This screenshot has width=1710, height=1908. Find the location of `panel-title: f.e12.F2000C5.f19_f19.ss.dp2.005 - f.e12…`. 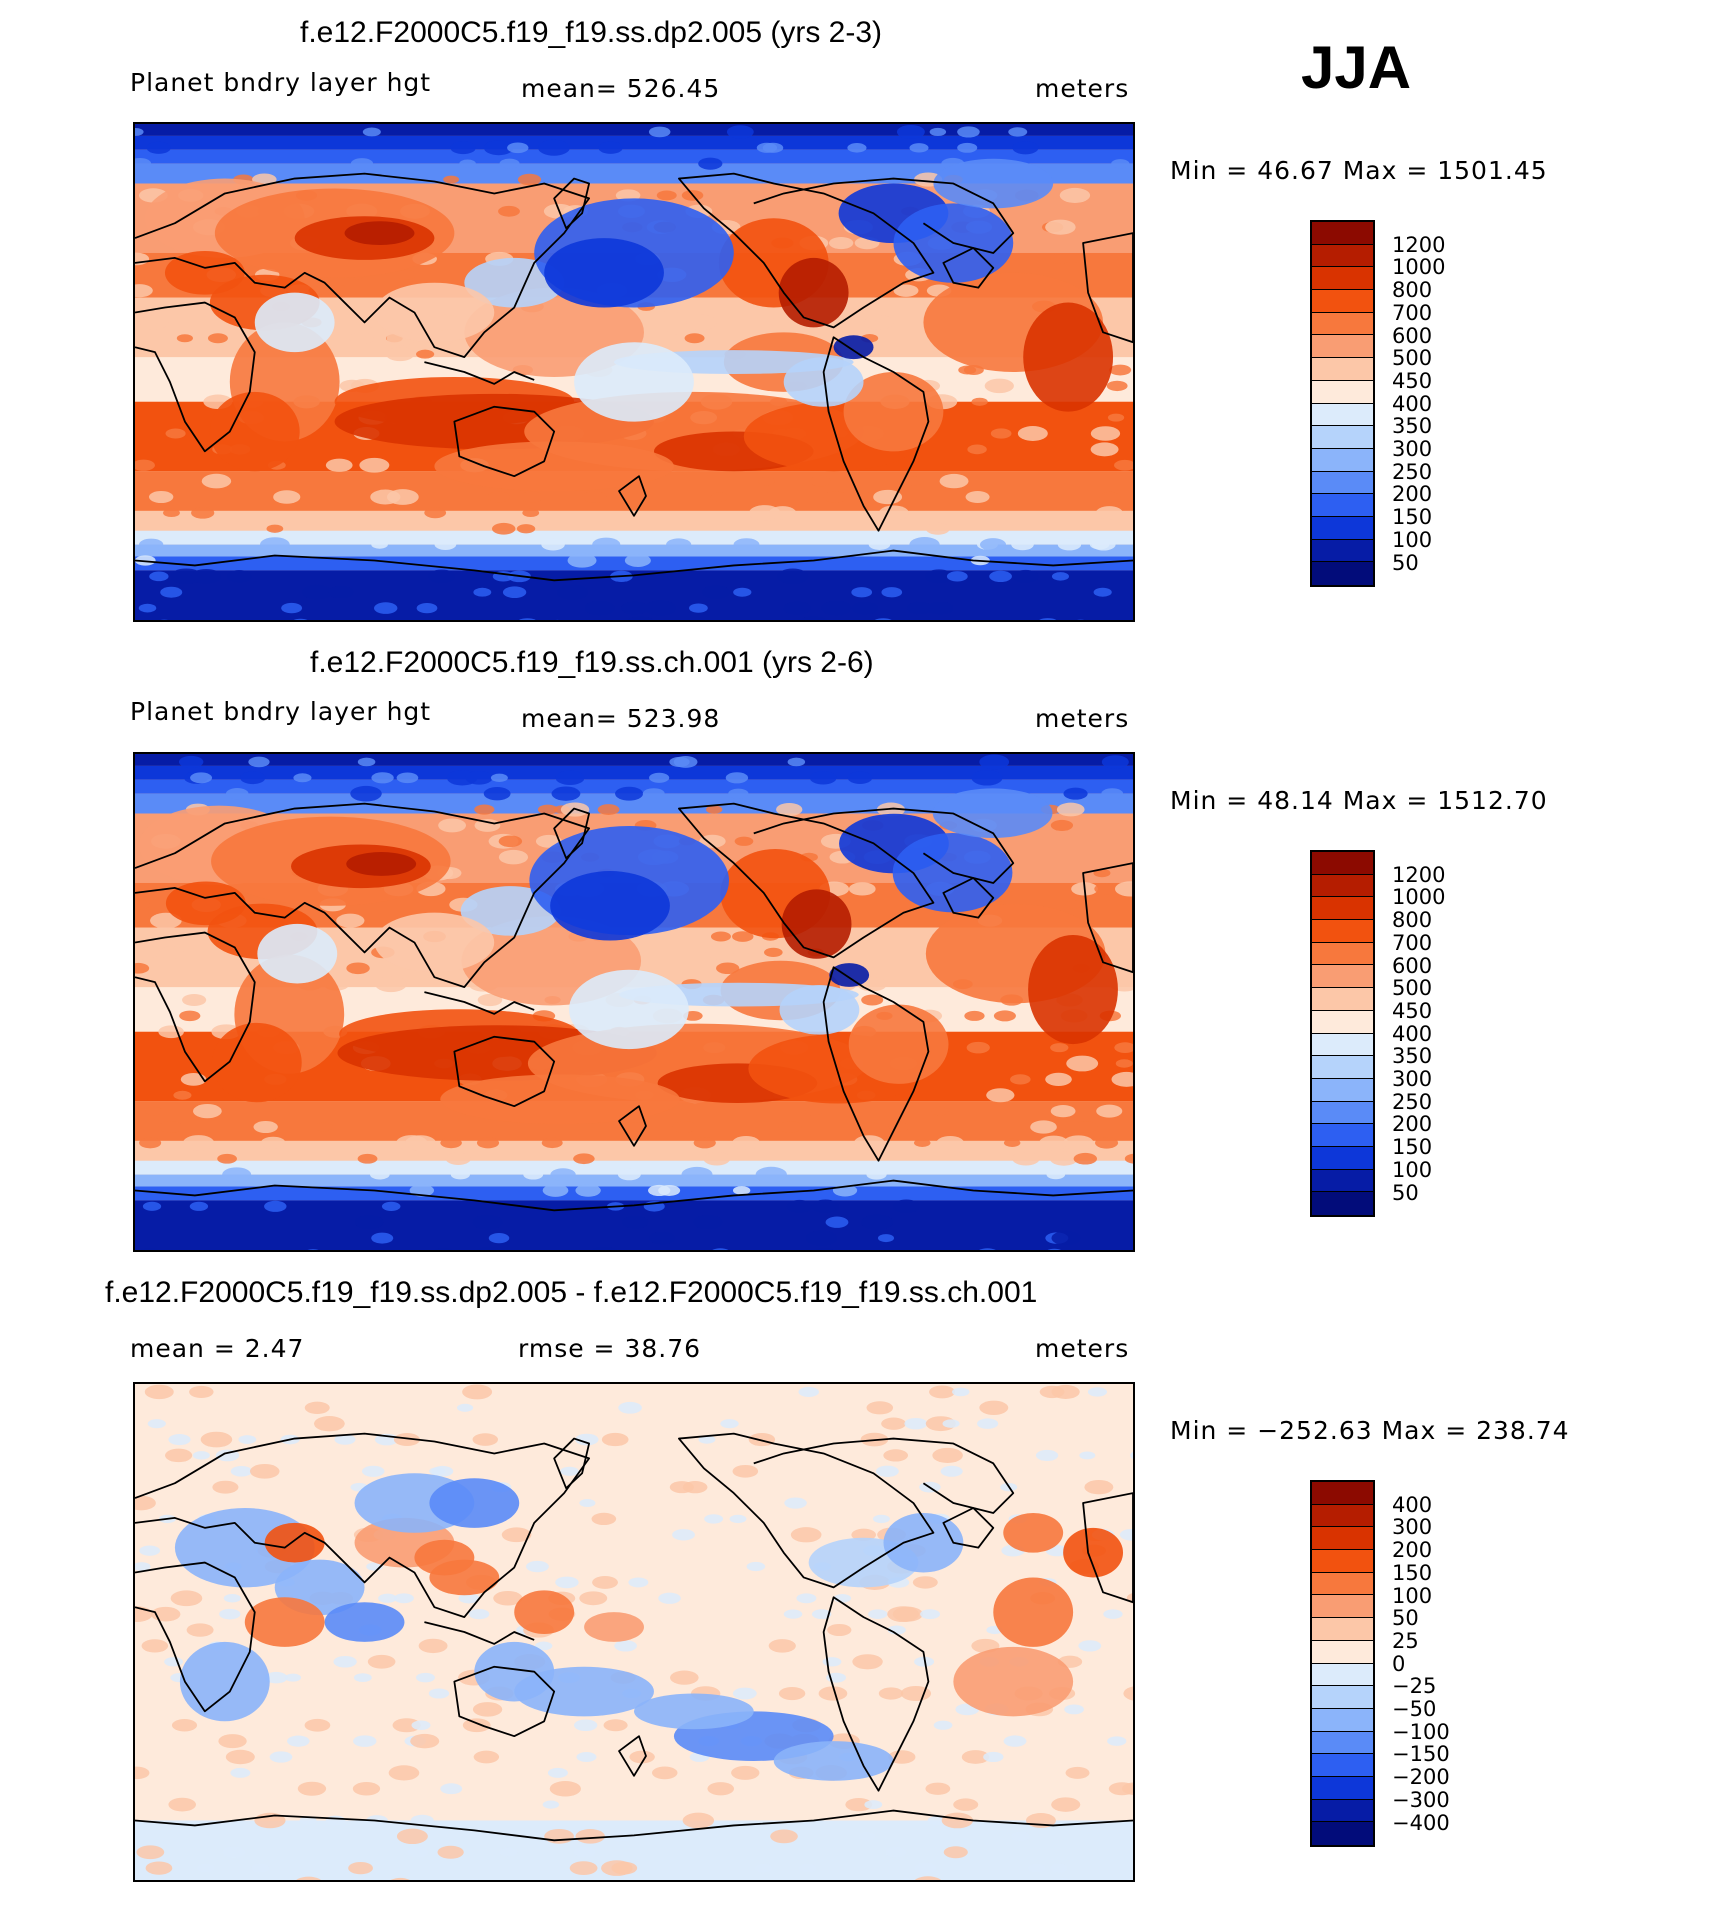

panel-title: f.e12.F2000C5.f19_f19.ss.dp2.005 - f.e12… is located at coordinates (571, 1292).